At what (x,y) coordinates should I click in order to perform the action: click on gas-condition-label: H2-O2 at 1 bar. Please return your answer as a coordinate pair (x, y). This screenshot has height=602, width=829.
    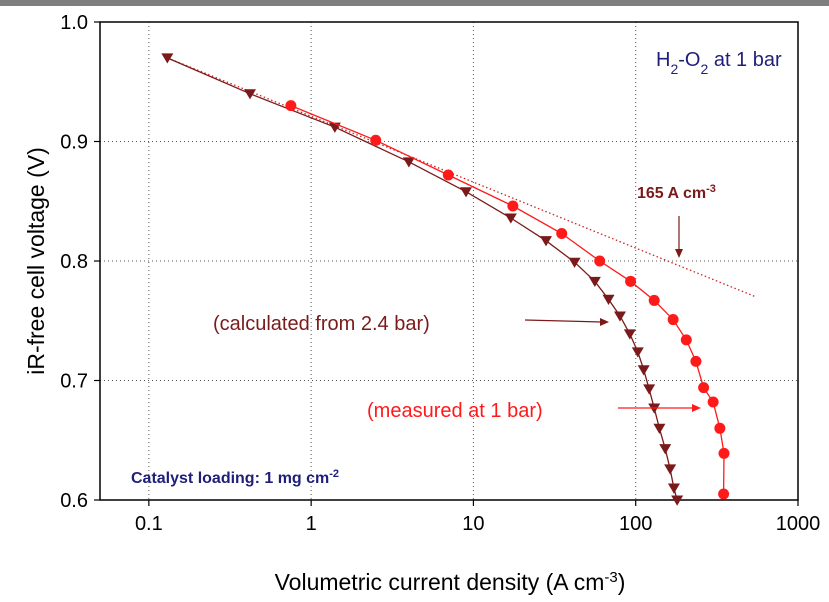
    Looking at the image, I should click on (719, 63).